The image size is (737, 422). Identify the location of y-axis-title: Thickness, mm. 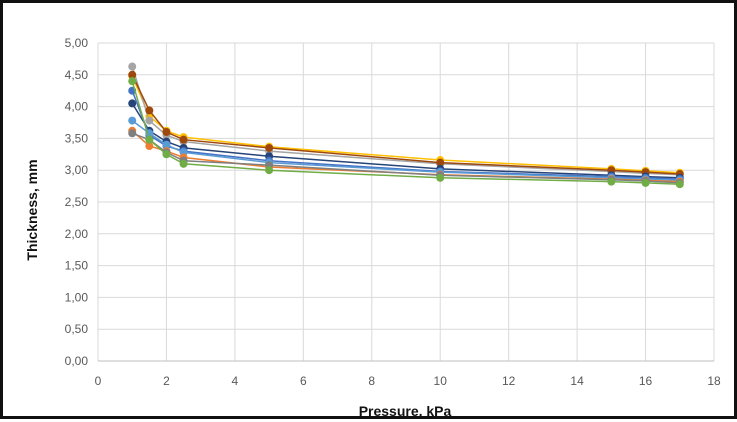
(32, 209).